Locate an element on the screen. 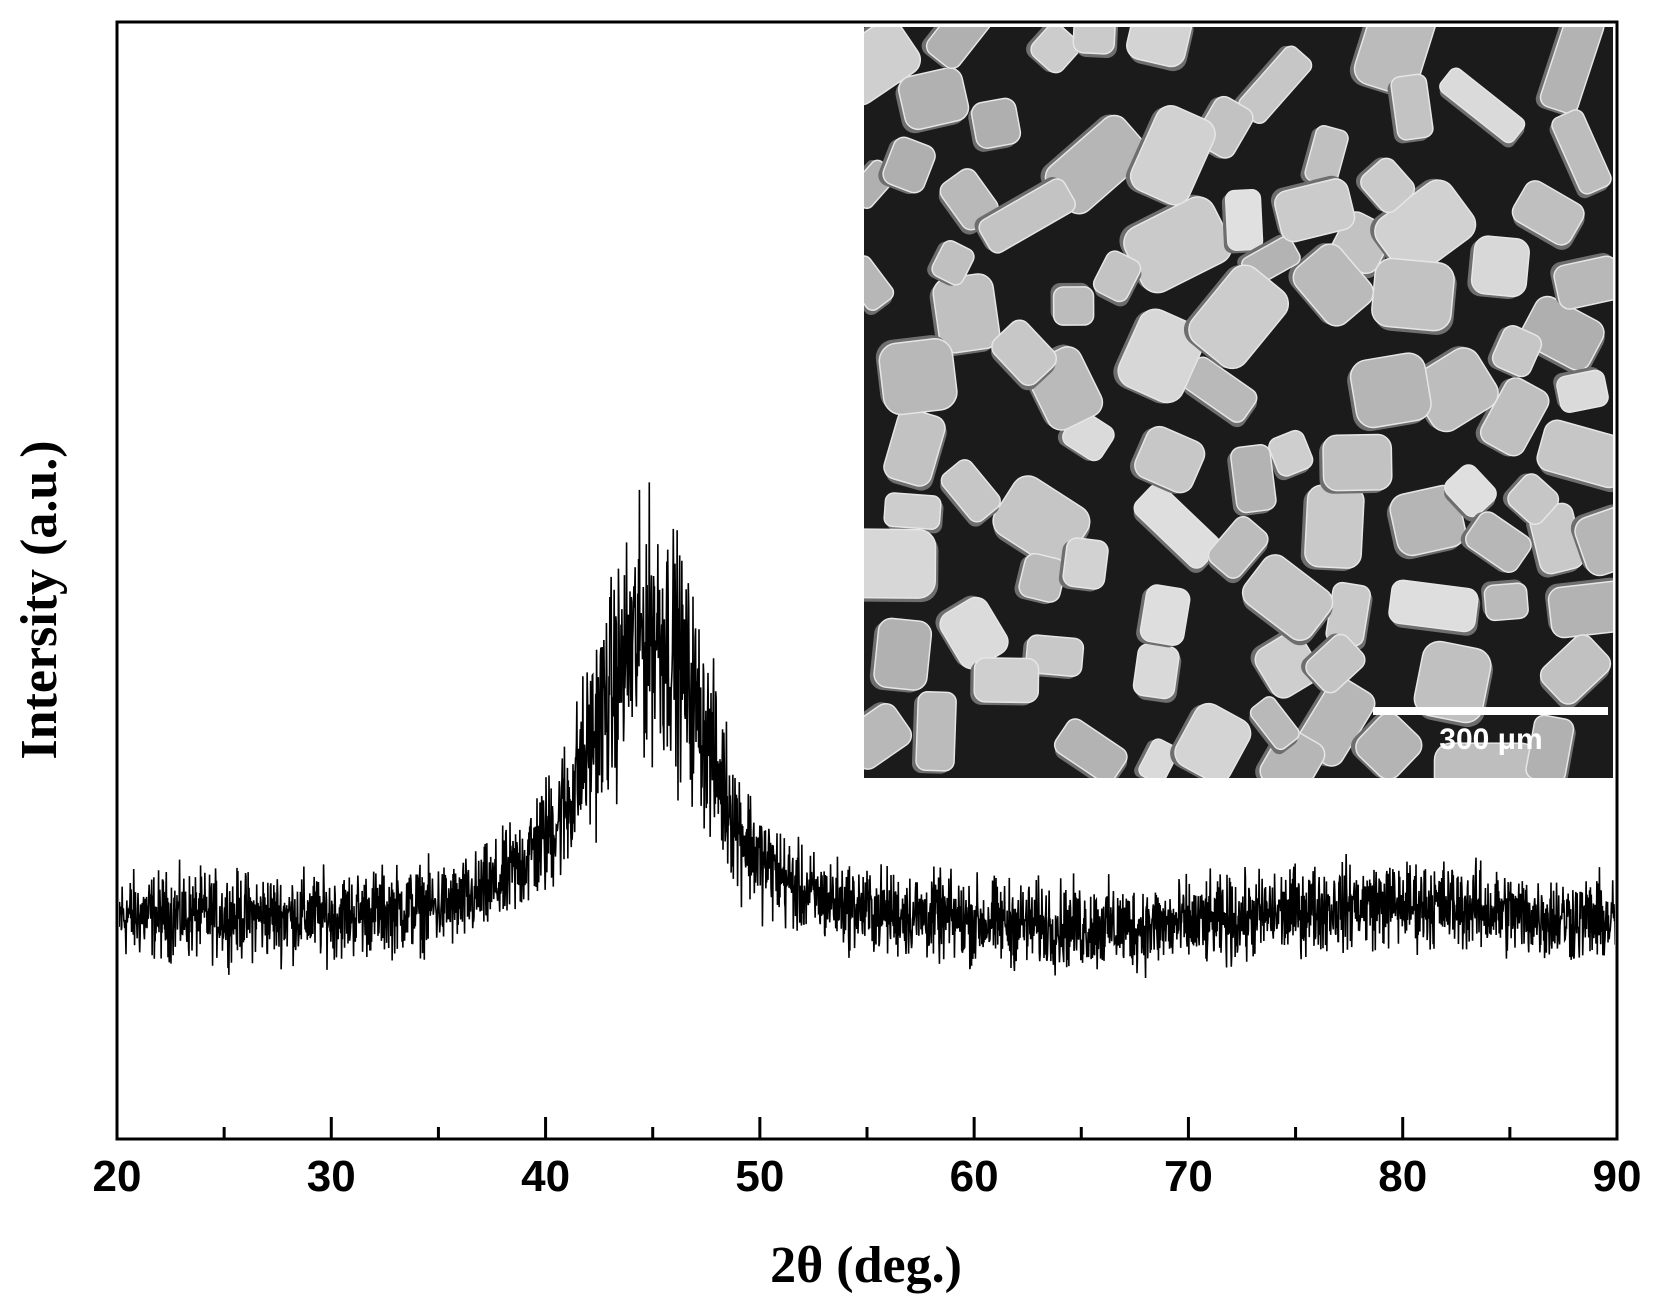 The image size is (1654, 1301). x-tick-label-90: 90 is located at coordinates (1617, 1176).